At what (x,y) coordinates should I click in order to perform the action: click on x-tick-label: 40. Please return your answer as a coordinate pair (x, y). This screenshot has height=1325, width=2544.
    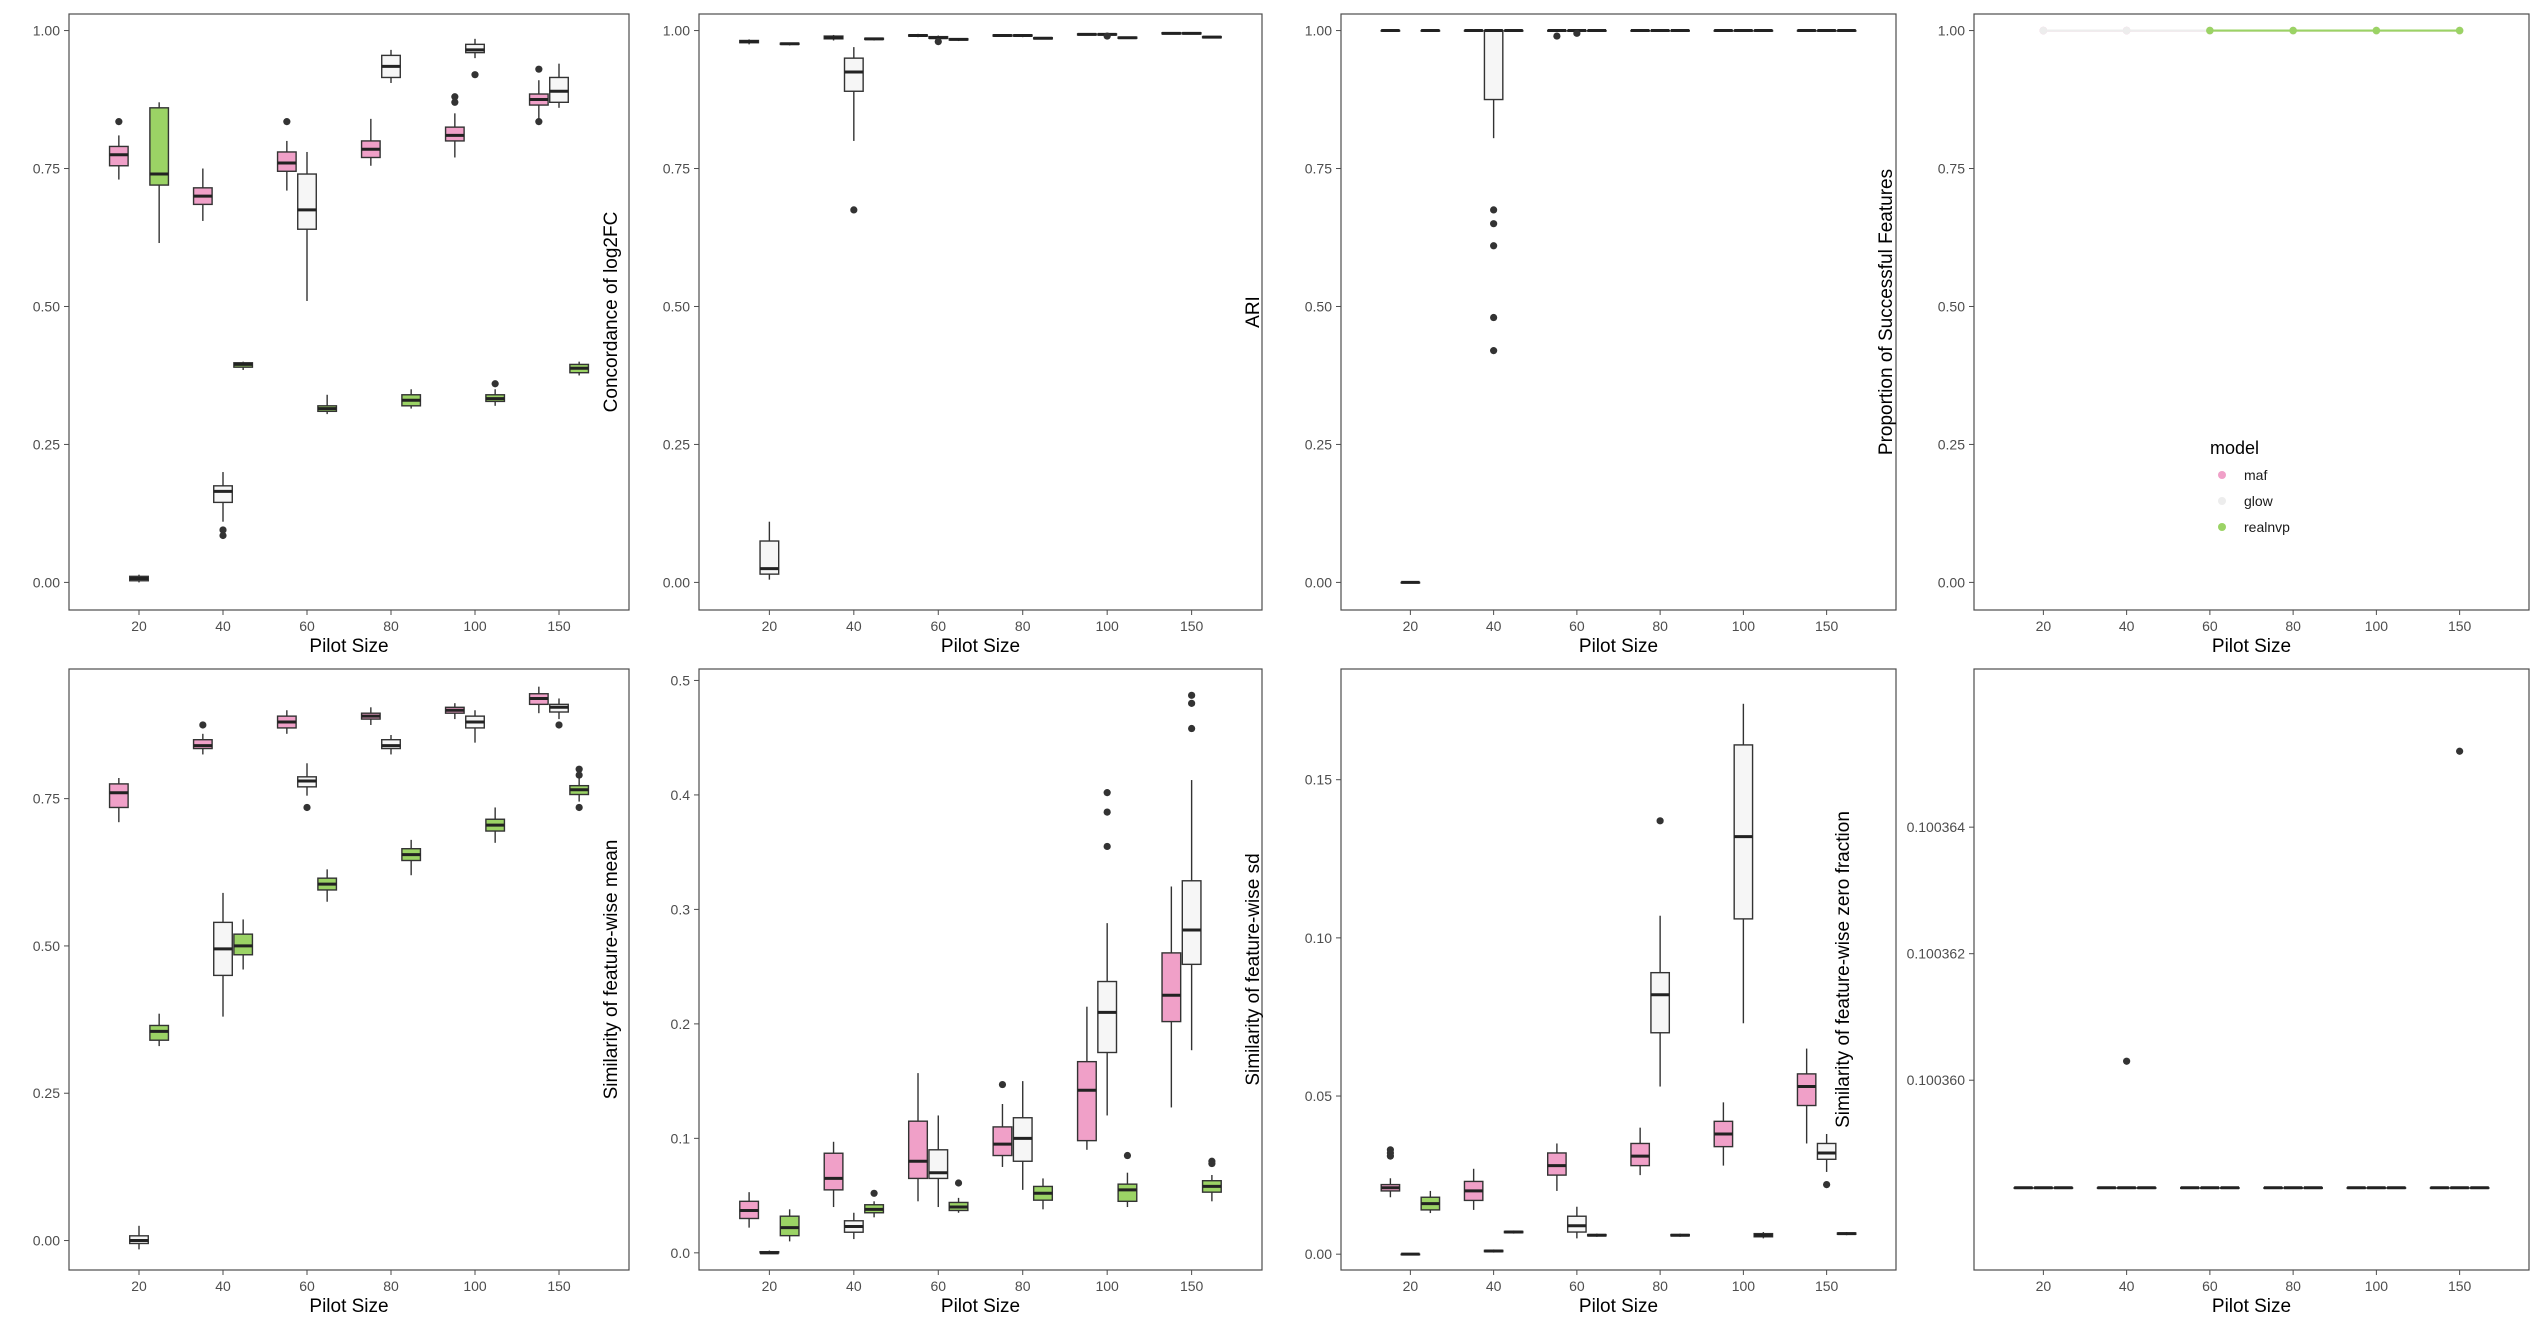
    Looking at the image, I should click on (854, 1286).